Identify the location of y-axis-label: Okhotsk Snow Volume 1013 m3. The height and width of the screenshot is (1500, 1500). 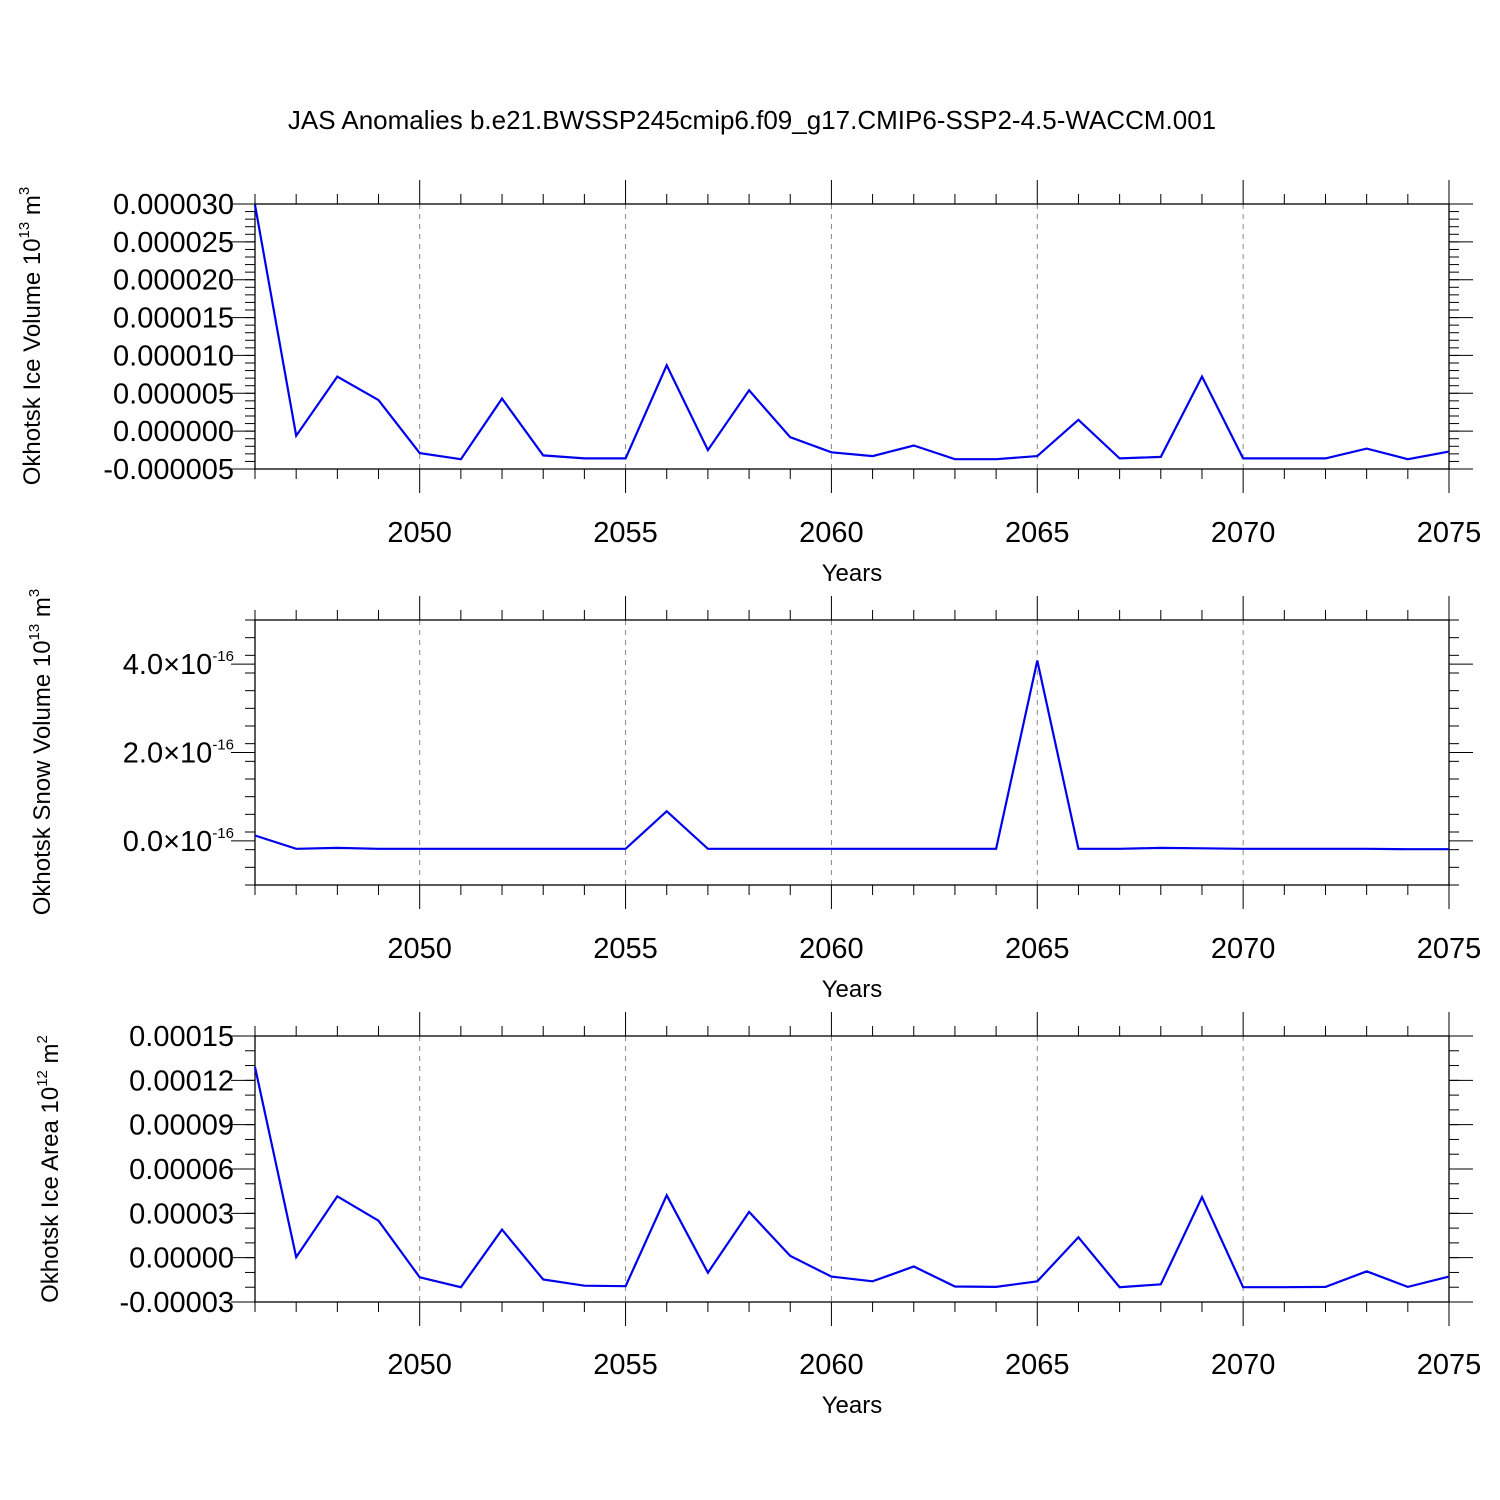
(41, 752).